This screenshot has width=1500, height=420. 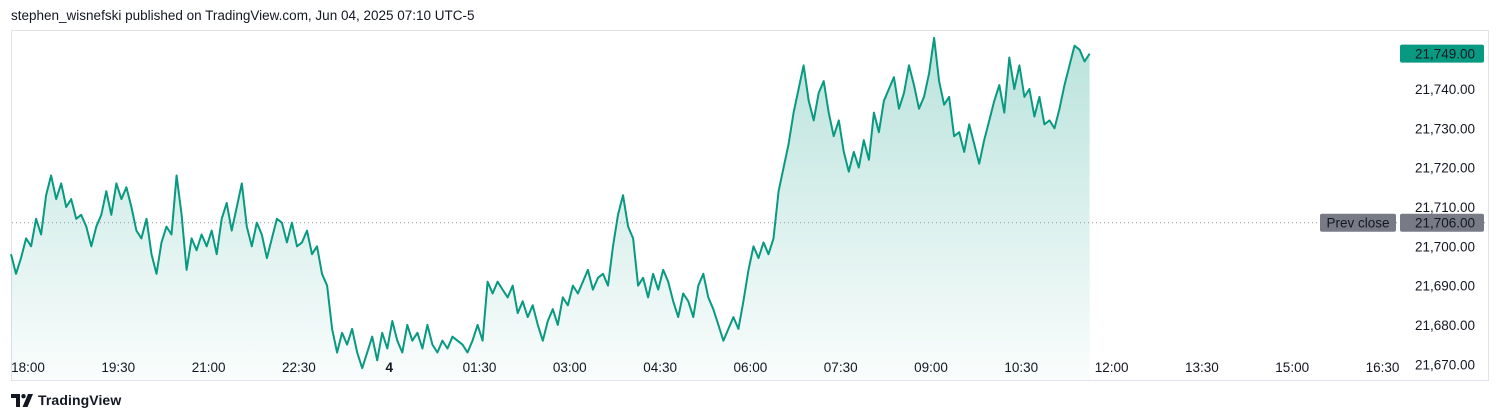 What do you see at coordinates (1445, 246) in the screenshot?
I see `y-tick-label: 21,700.00` at bounding box center [1445, 246].